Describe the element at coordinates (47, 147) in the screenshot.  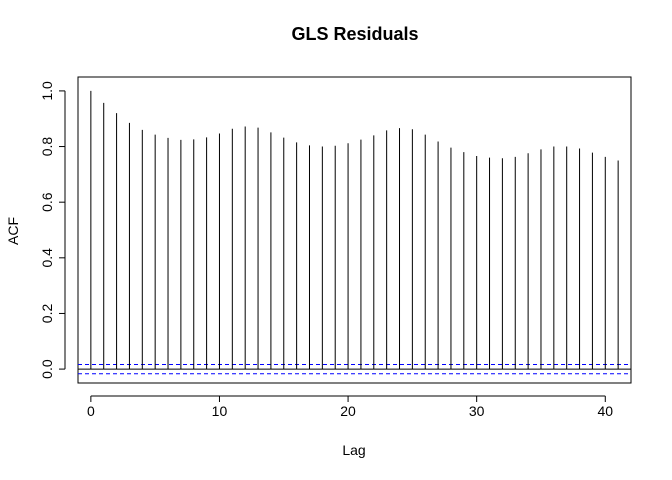
I see `y-tick-label: 0.8` at that location.